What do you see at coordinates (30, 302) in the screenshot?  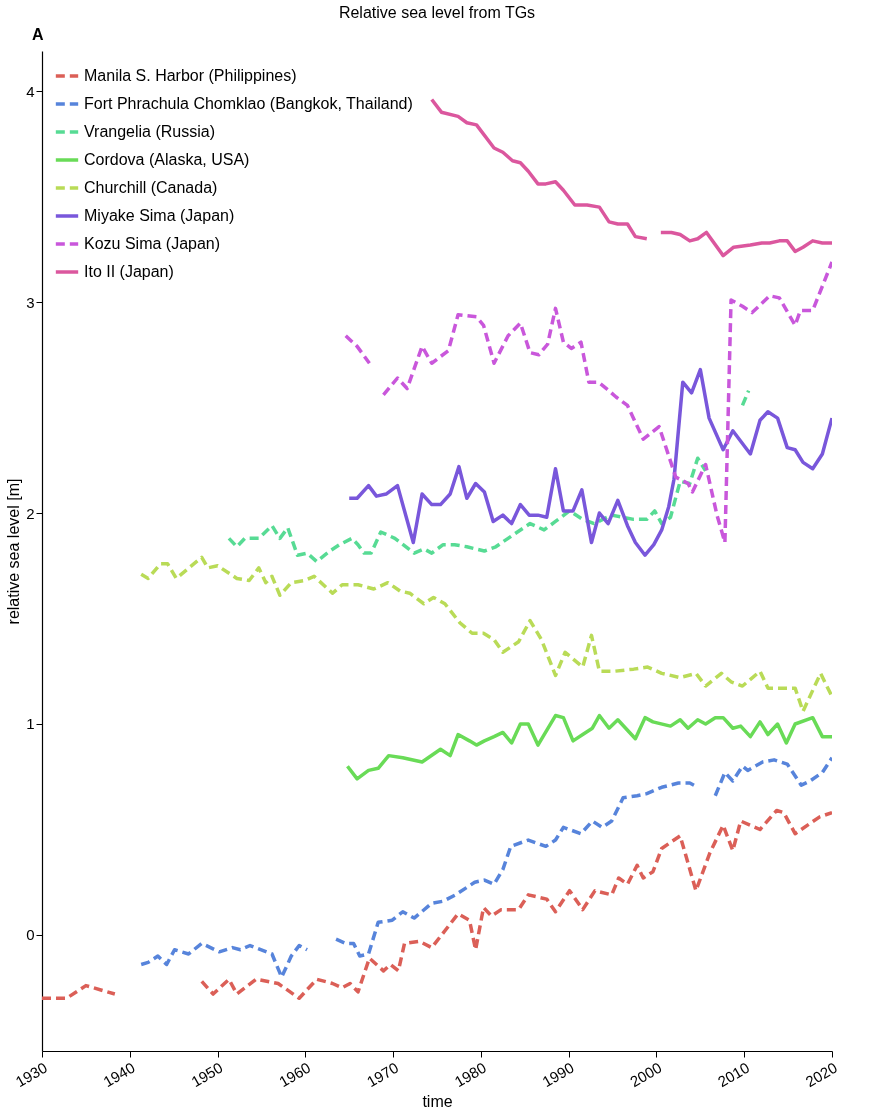 I see `y-tick-label: 3` at bounding box center [30, 302].